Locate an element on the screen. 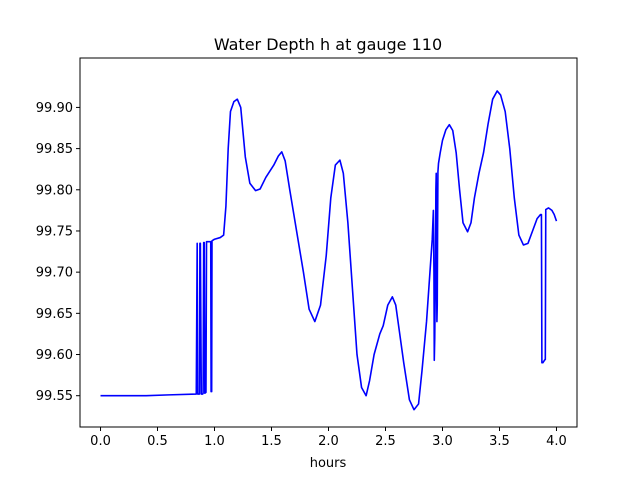 The image size is (640, 480). y-tick-label: 99.90 is located at coordinates (54, 108).